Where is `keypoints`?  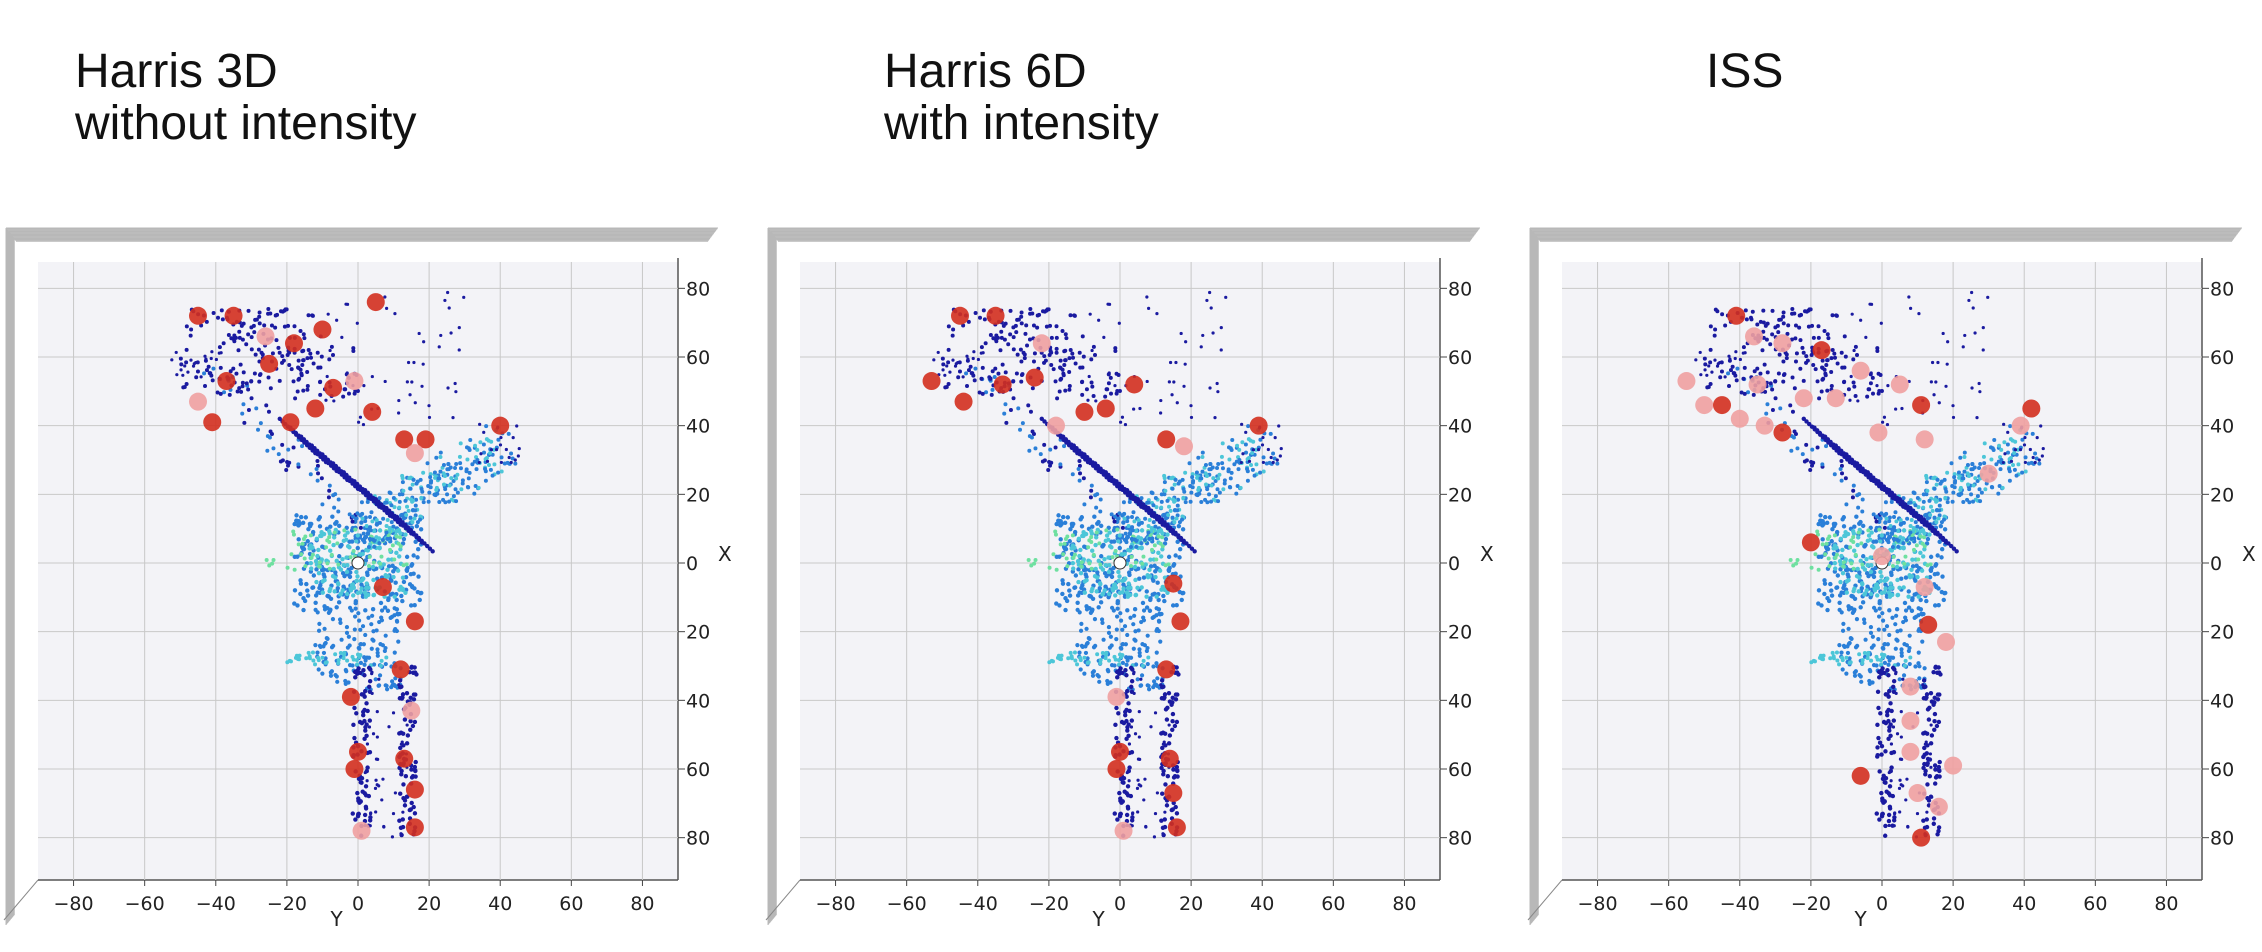
keypoints is located at coordinates (1095, 573).